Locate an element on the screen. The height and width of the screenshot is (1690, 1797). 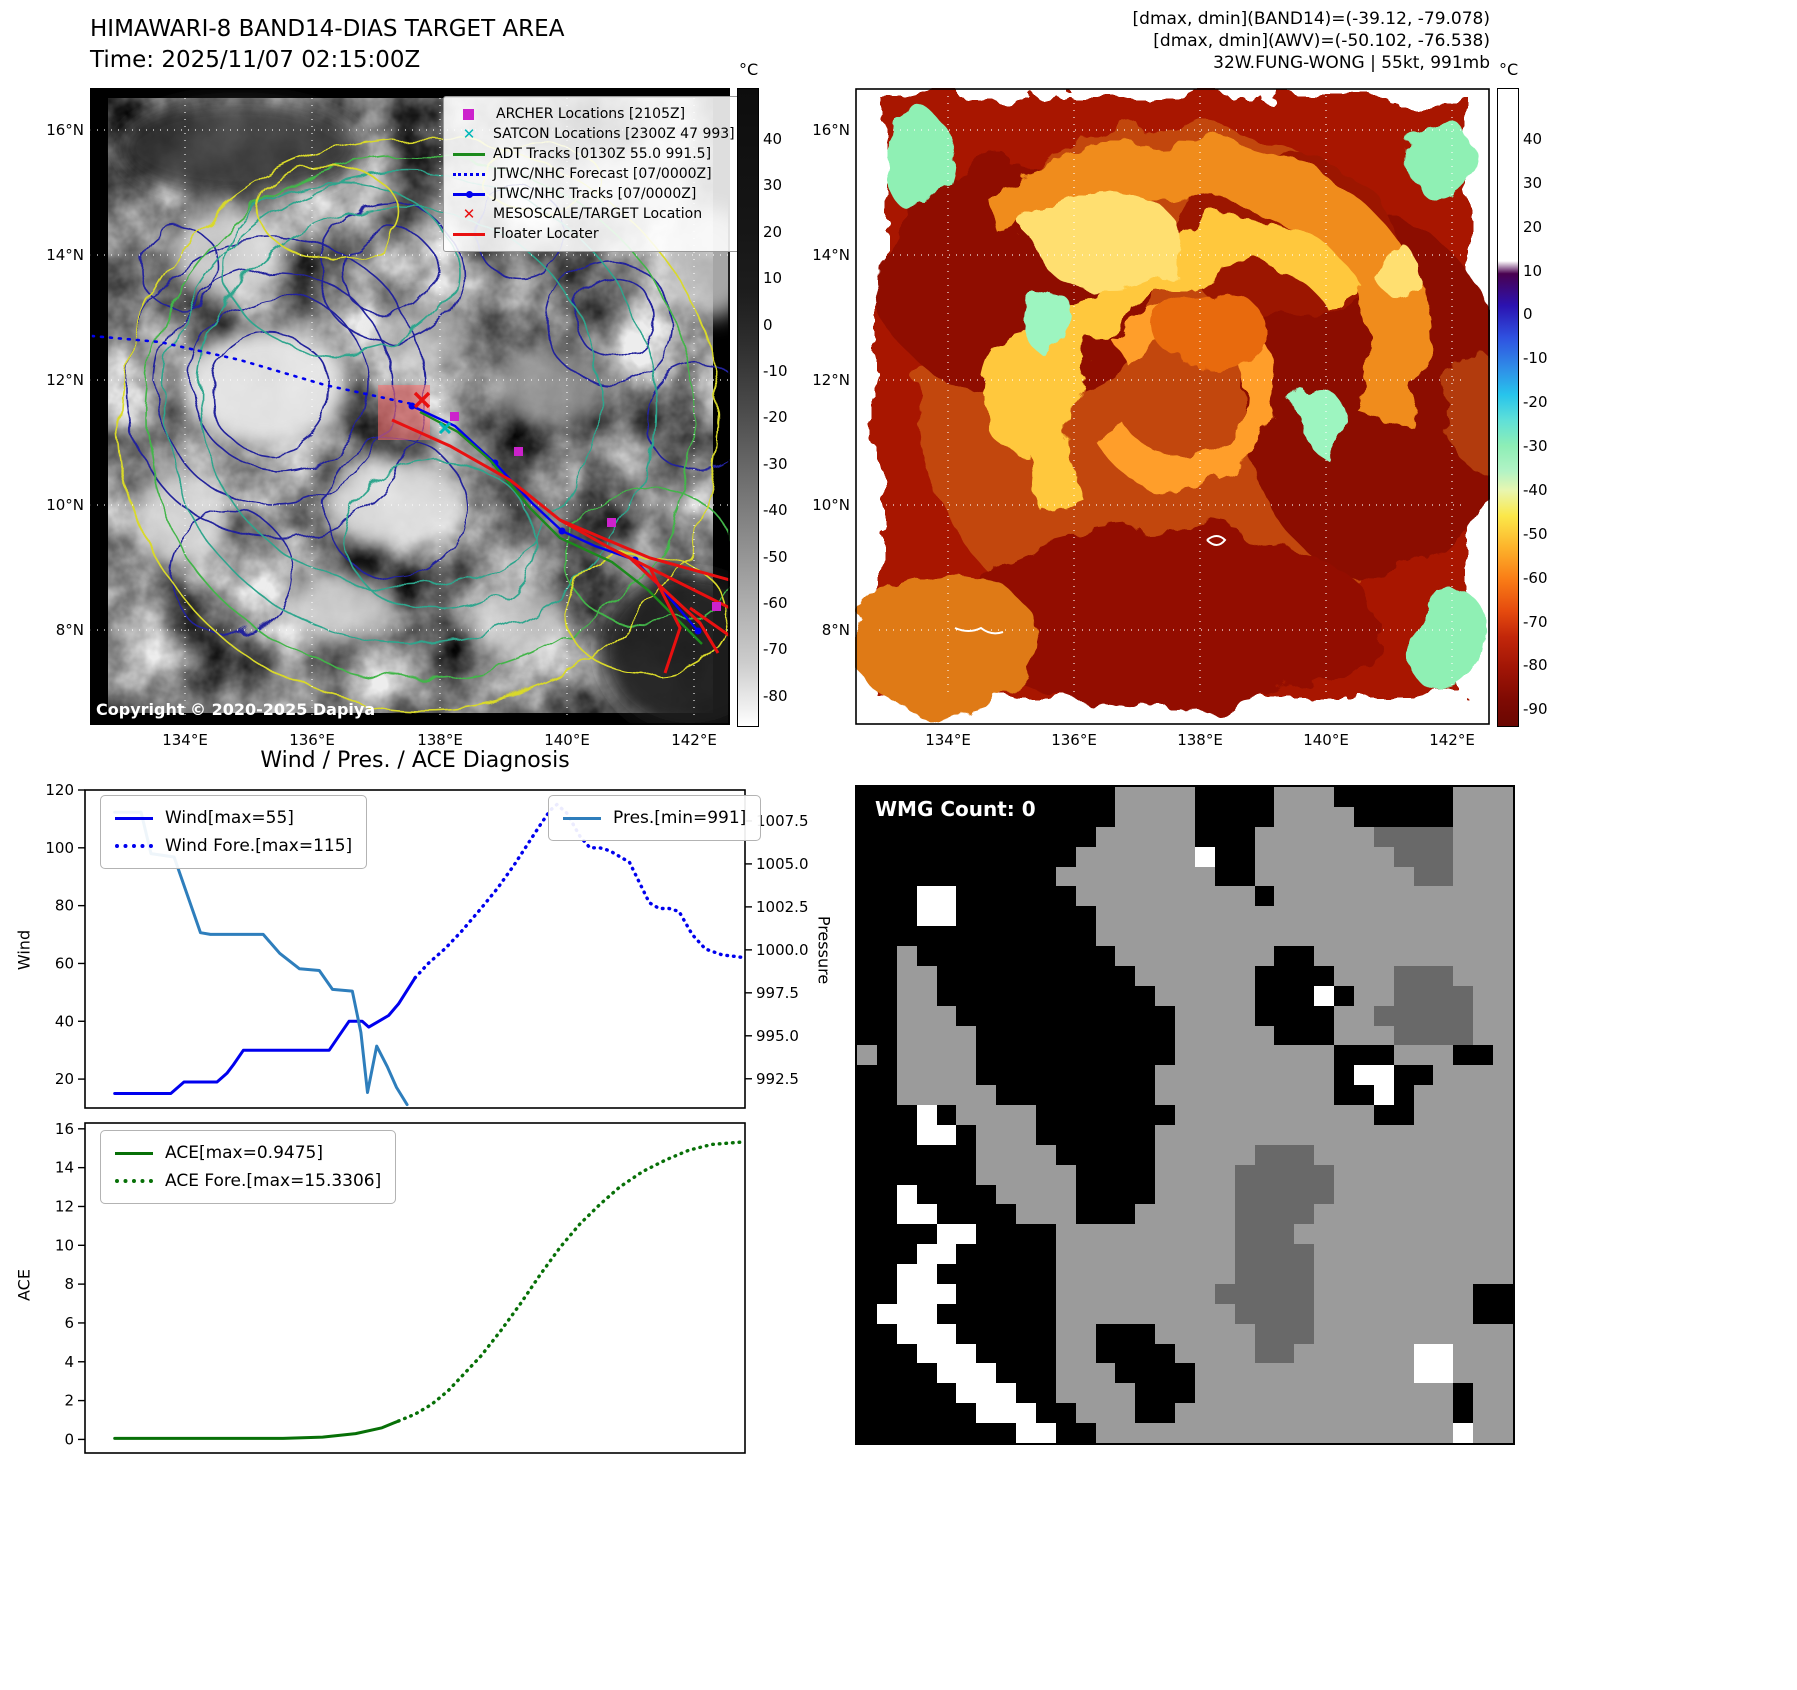
adt-track-line is located at coordinates (561, 527).